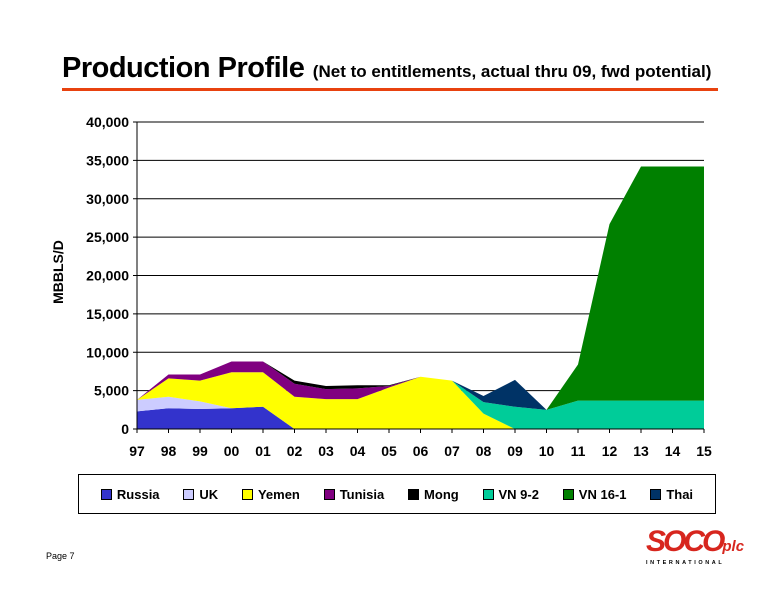  Describe the element at coordinates (358, 451) in the screenshot. I see `x-tick-label: 04` at that location.